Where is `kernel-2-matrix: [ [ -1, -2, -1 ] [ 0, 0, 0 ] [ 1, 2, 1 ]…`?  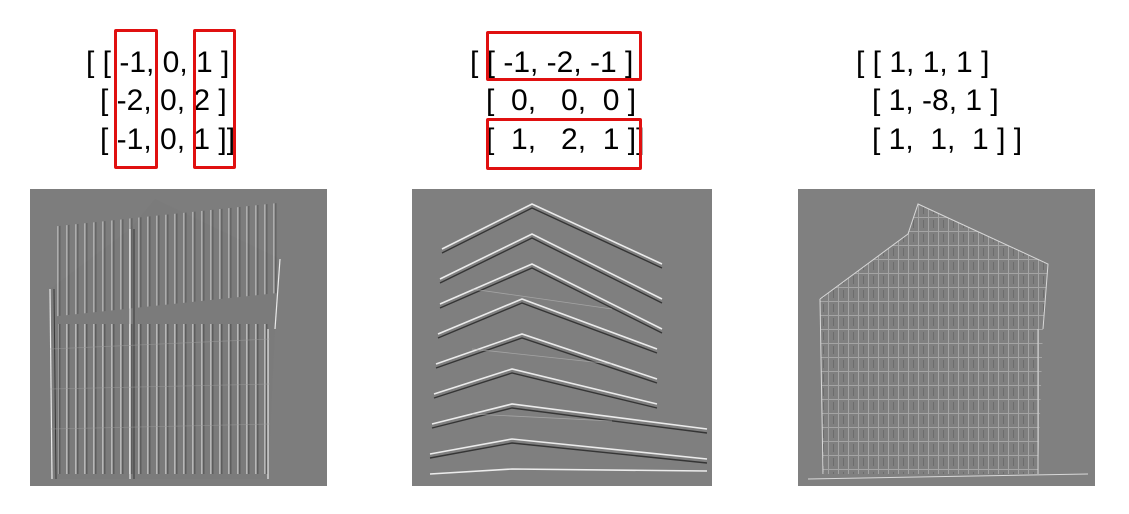
kernel-2-matrix: [ [ -1, -2, -1 ] [ 0, 0, 0 ] [ 1, 2, 1 ]… is located at coordinates (570, 104).